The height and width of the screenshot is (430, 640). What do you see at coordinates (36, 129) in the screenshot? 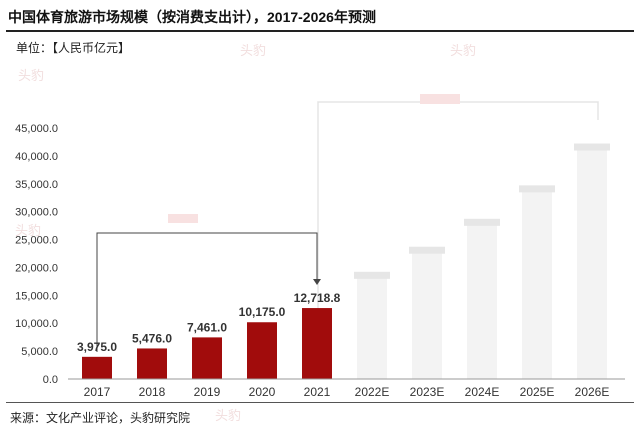
I see `y-tick-label: 45,000.0` at bounding box center [36, 129].